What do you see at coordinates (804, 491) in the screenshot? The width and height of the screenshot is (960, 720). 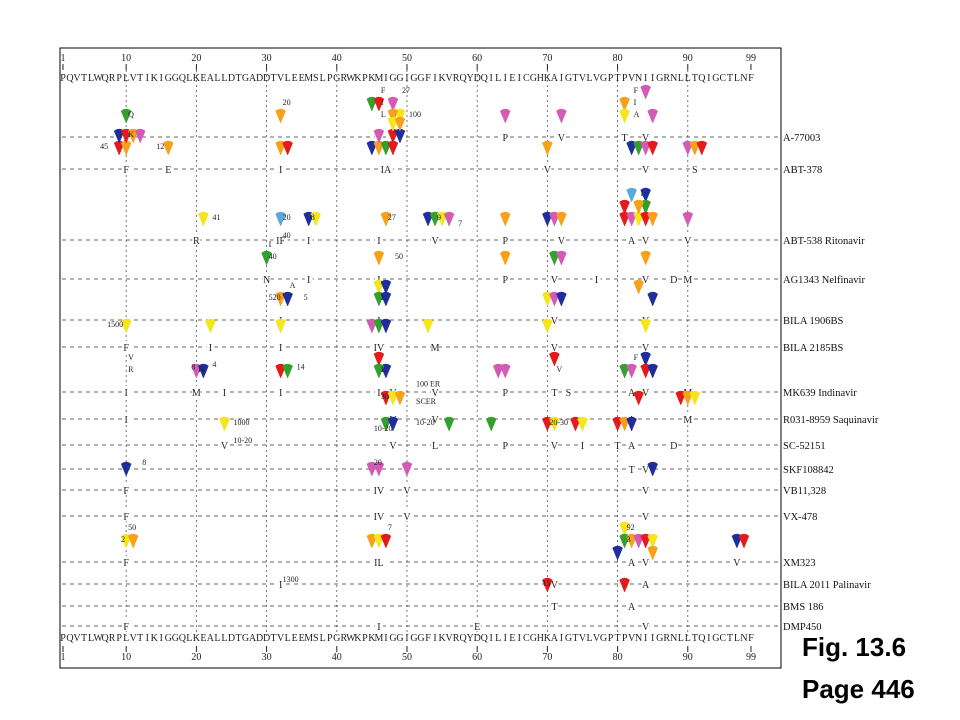 I see `drug-label: VB11,328` at bounding box center [804, 491].